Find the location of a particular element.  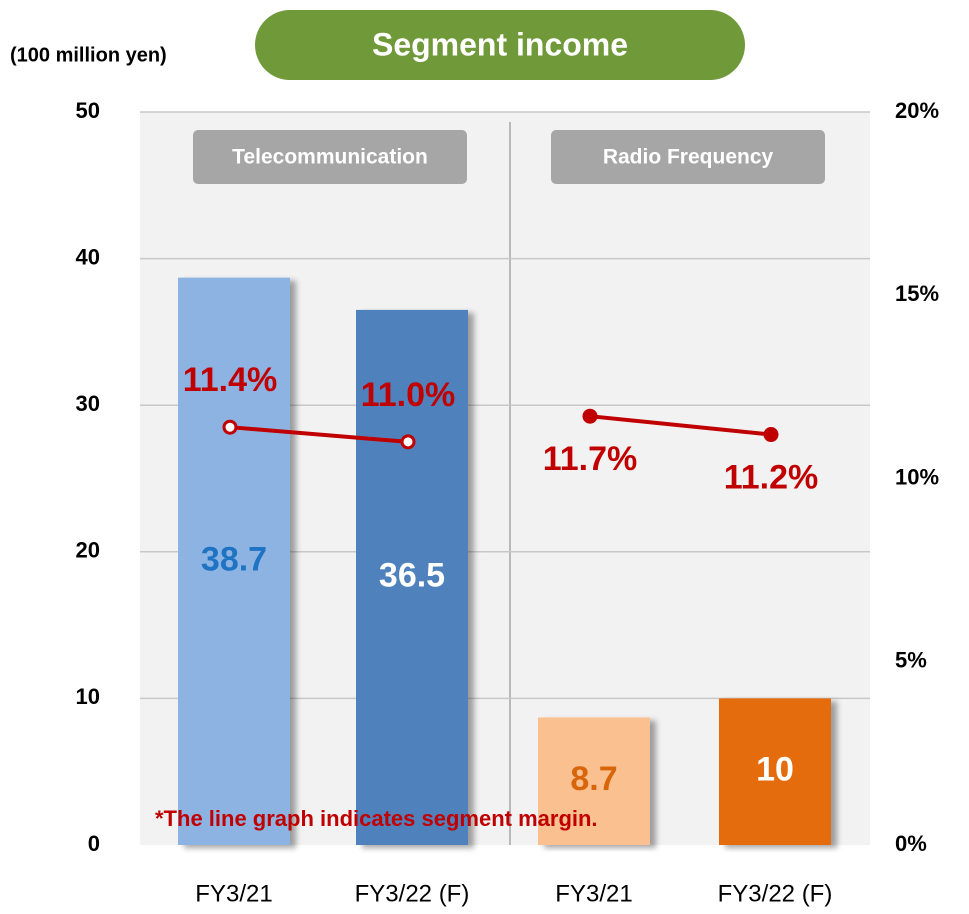

y-tick-label: 50 is located at coordinates (88, 110).